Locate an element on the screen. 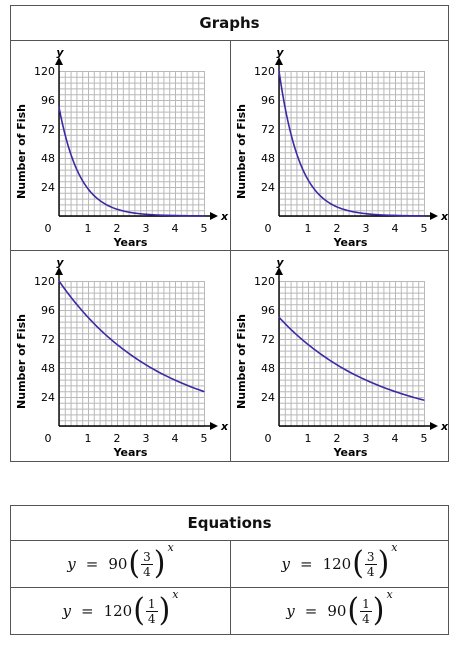 The width and height of the screenshot is (460, 645). graph-bottom-right: x y 0 1 2 3 4 5 24 48 72 96 120 Years Number of Fish is located at coordinates (341, 357).